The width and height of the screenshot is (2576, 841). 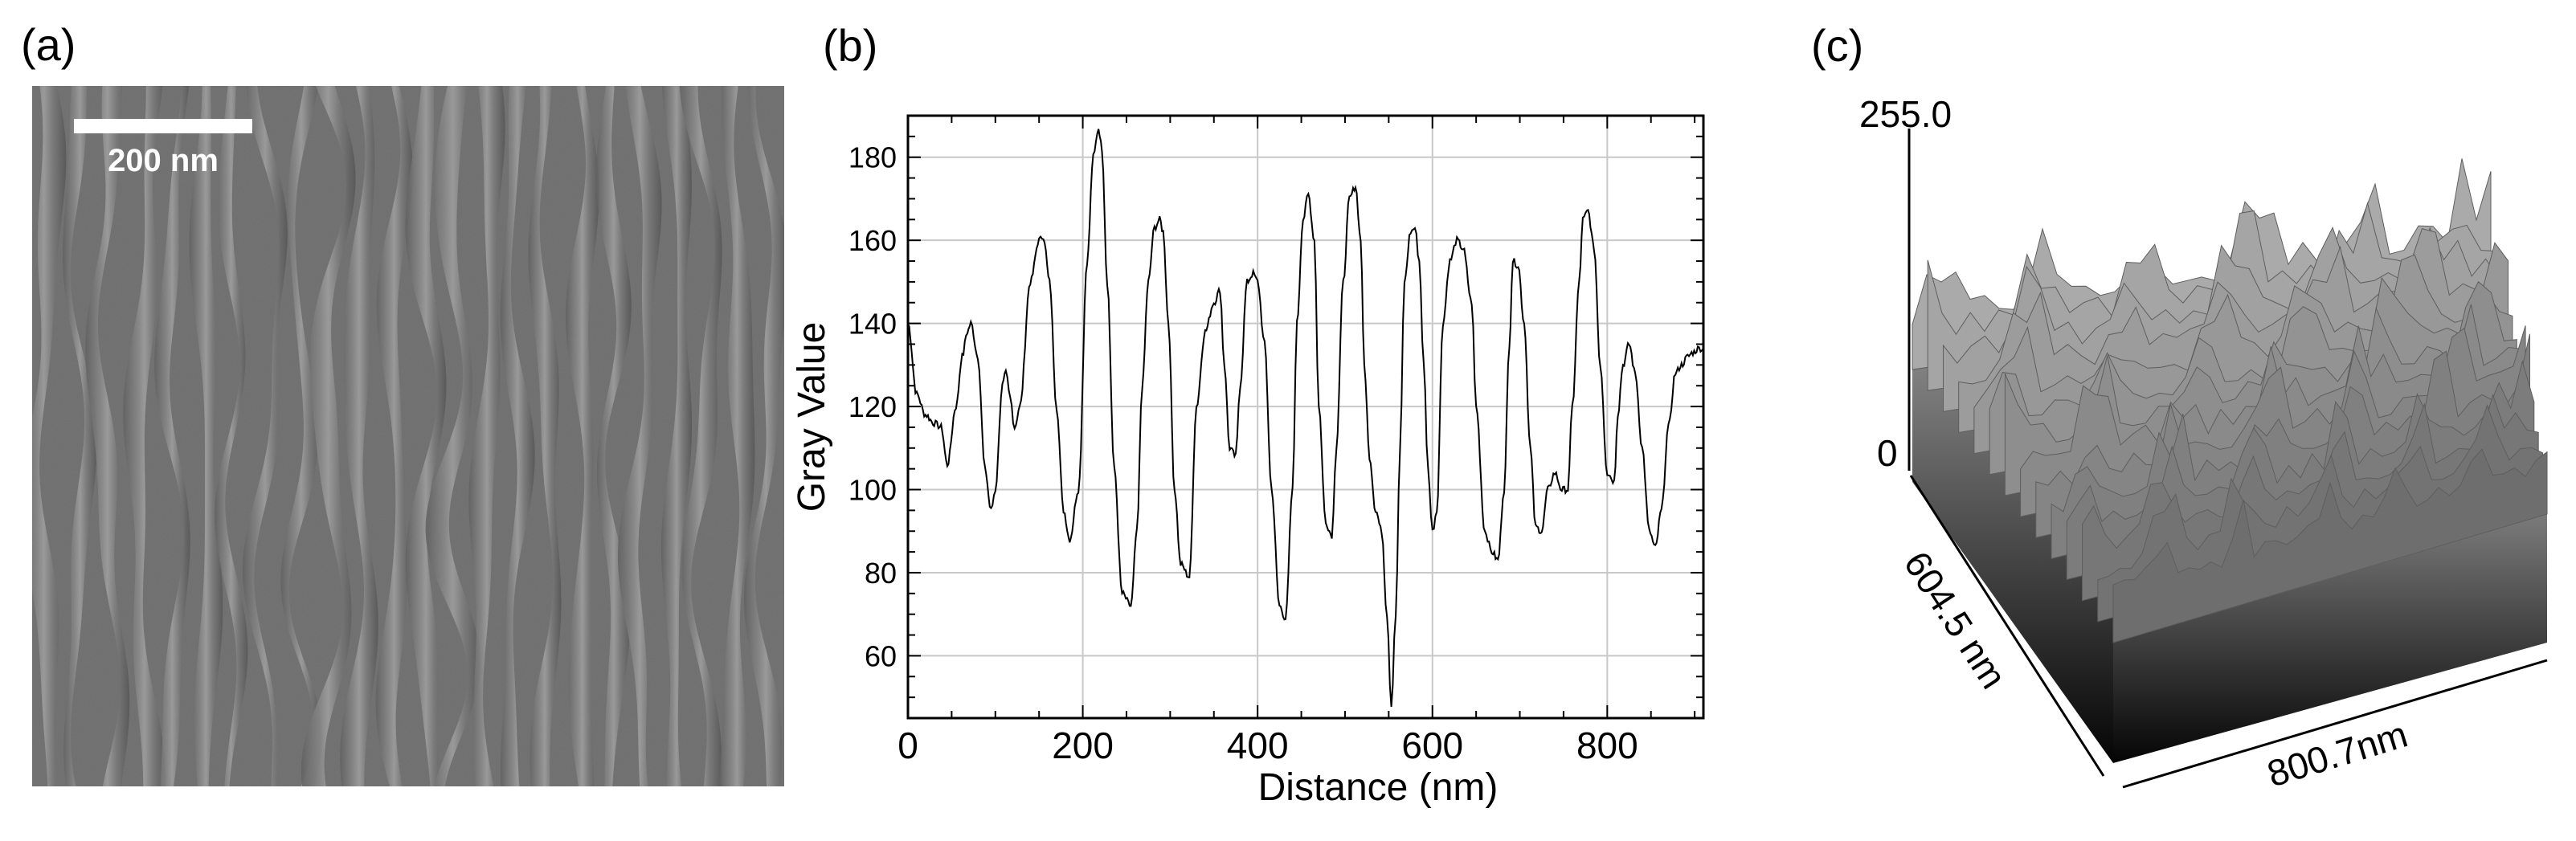 What do you see at coordinates (873, 406) in the screenshot?
I see `y-tick-label: 120` at bounding box center [873, 406].